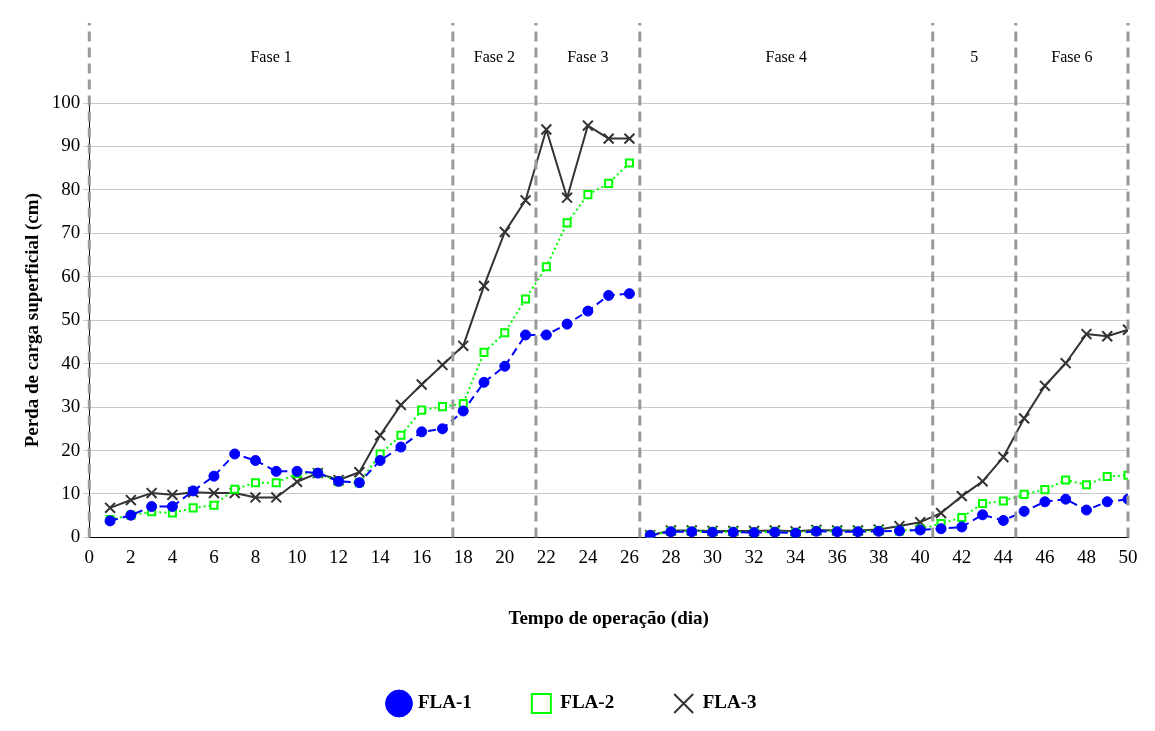  What do you see at coordinates (713, 556) in the screenshot?
I see `x-tick-label: 30` at bounding box center [713, 556].